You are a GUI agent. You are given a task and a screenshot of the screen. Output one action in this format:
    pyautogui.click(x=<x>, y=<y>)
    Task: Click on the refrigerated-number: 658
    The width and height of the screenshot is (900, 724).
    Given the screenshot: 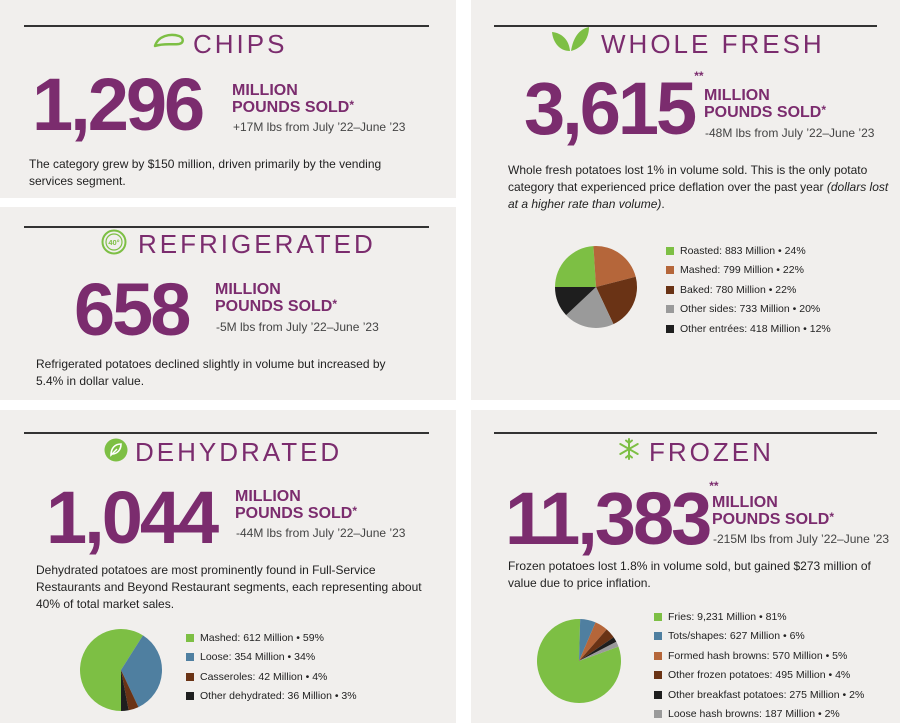 What is the action you would take?
    pyautogui.click(x=131, y=310)
    